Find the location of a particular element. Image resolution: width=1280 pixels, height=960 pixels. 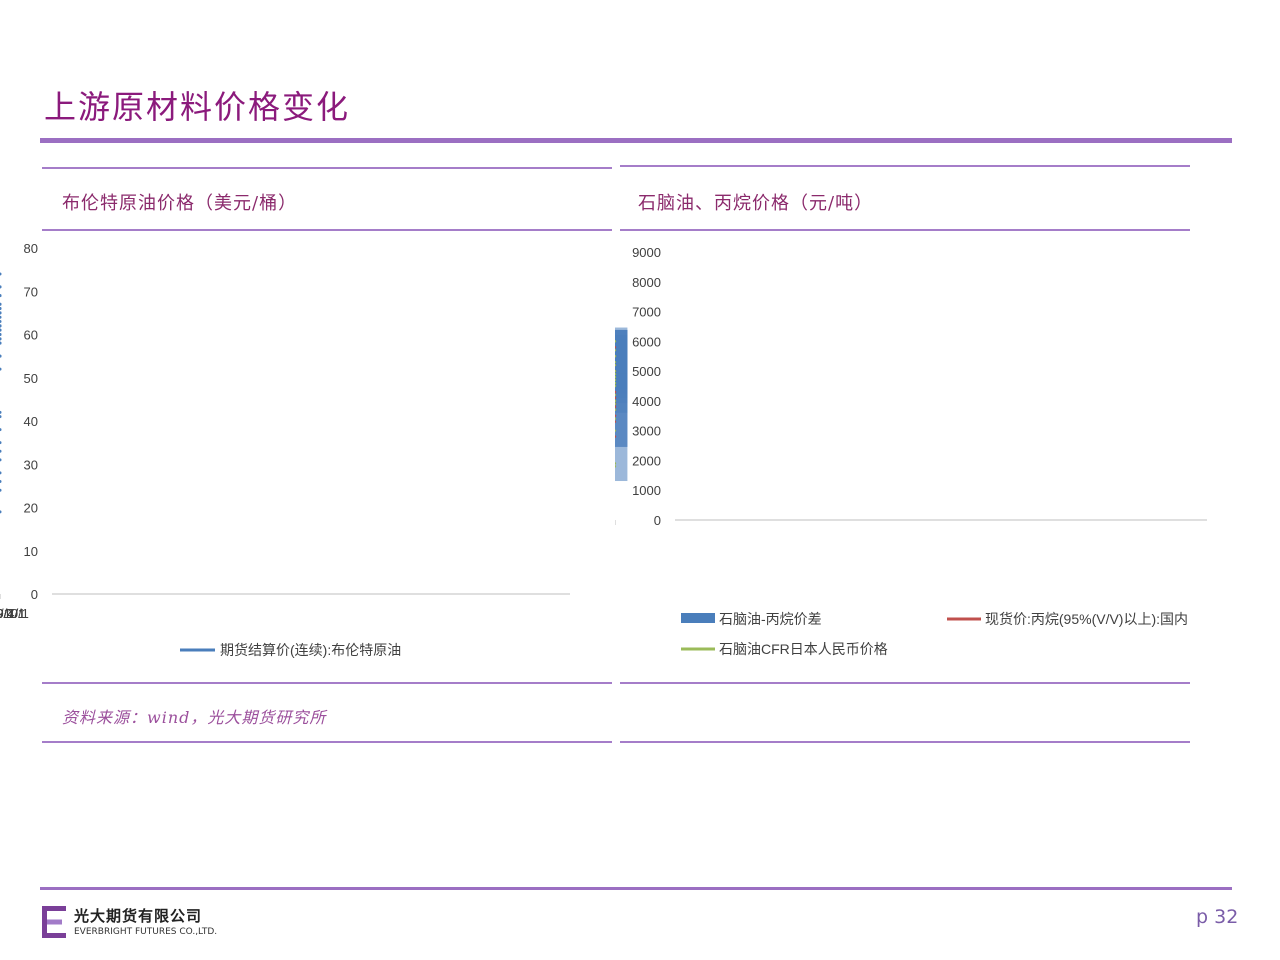

legend-label-propane: 现货价:丙烷(95%(V/V)以上):国内 is located at coordinates (1086, 619).